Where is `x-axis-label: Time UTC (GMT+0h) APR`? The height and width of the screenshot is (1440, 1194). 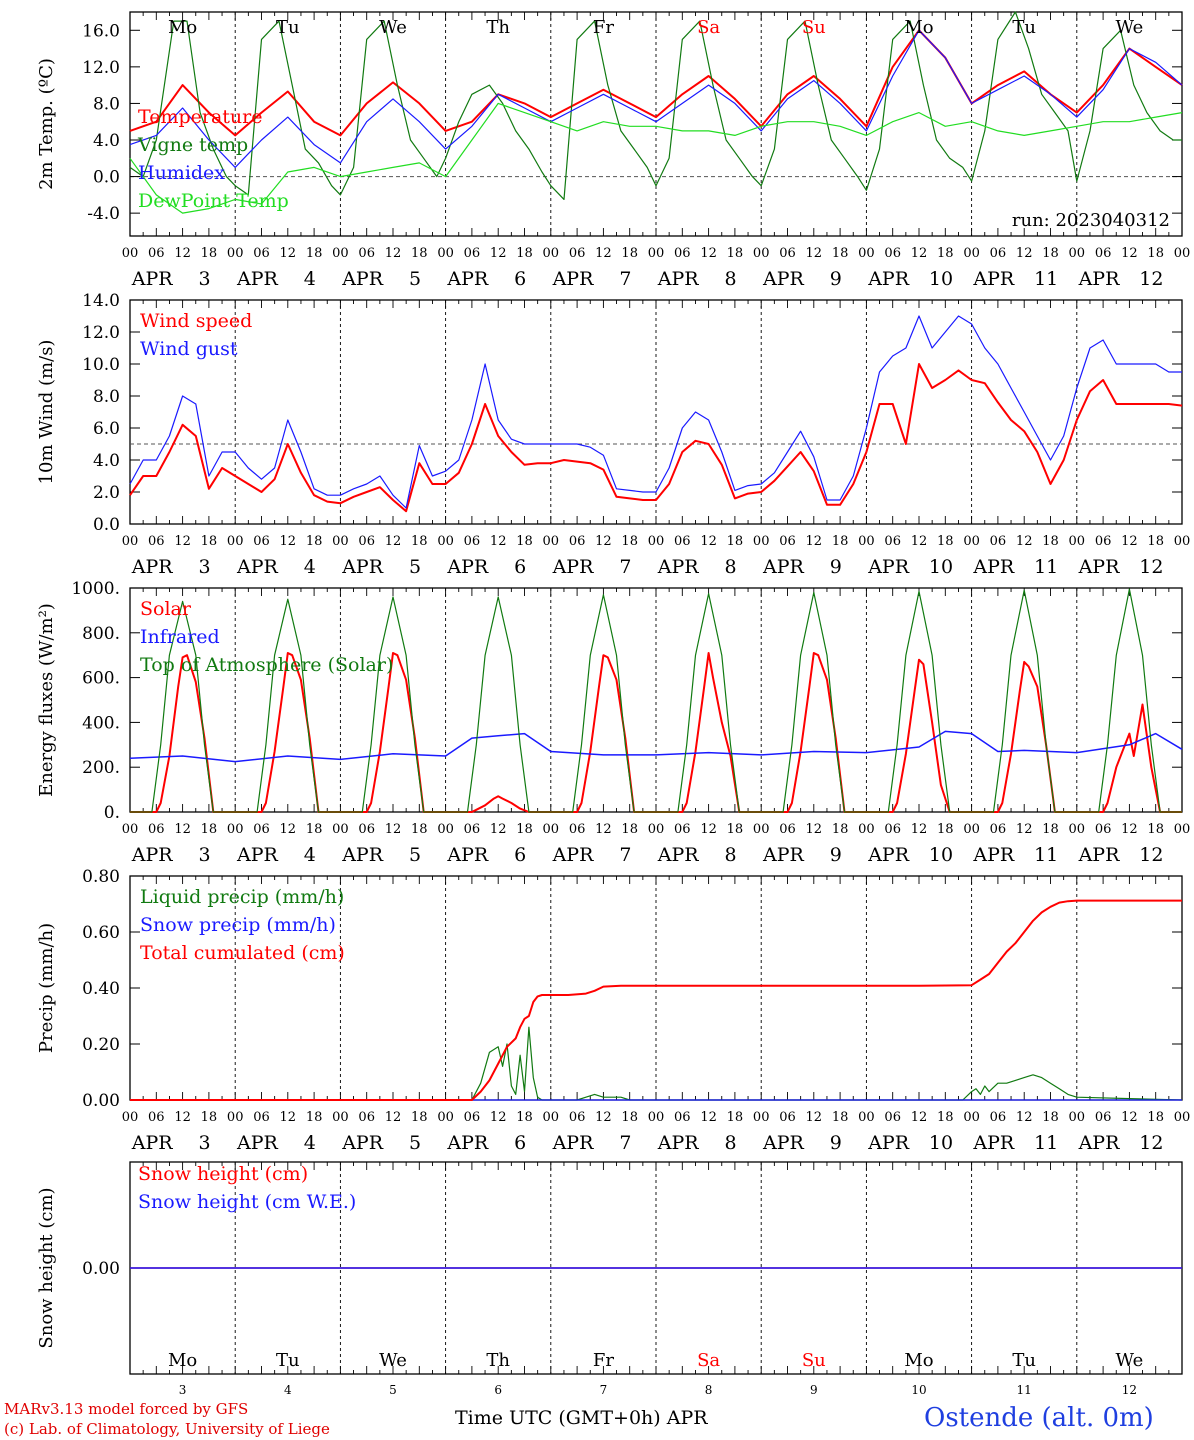 x-axis-label: Time UTC (GMT+0h) APR is located at coordinates (581, 1418).